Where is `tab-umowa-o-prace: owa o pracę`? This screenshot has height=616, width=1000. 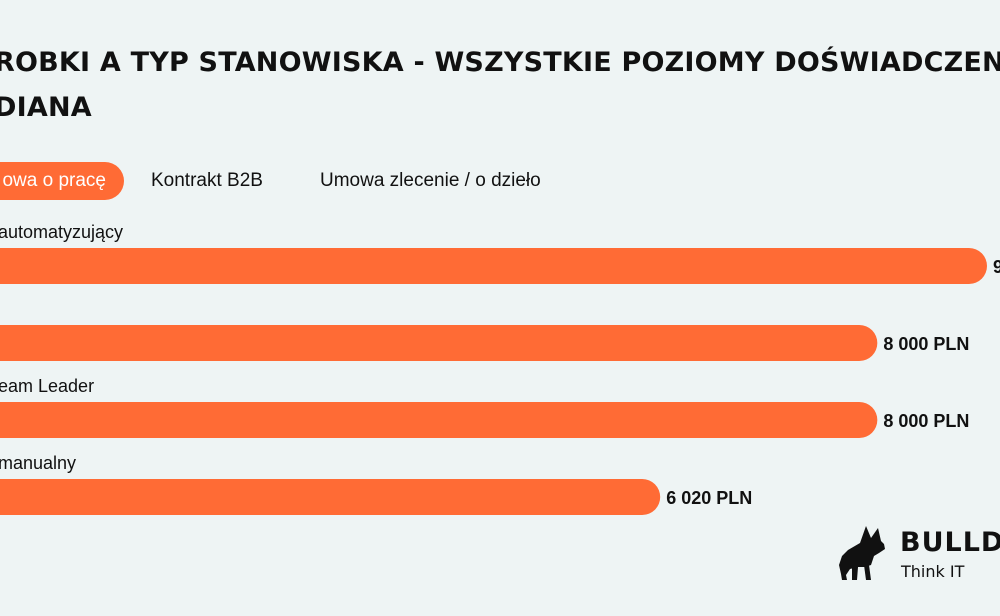
tab-umowa-o-prace: owa o pracę is located at coordinates (62, 181).